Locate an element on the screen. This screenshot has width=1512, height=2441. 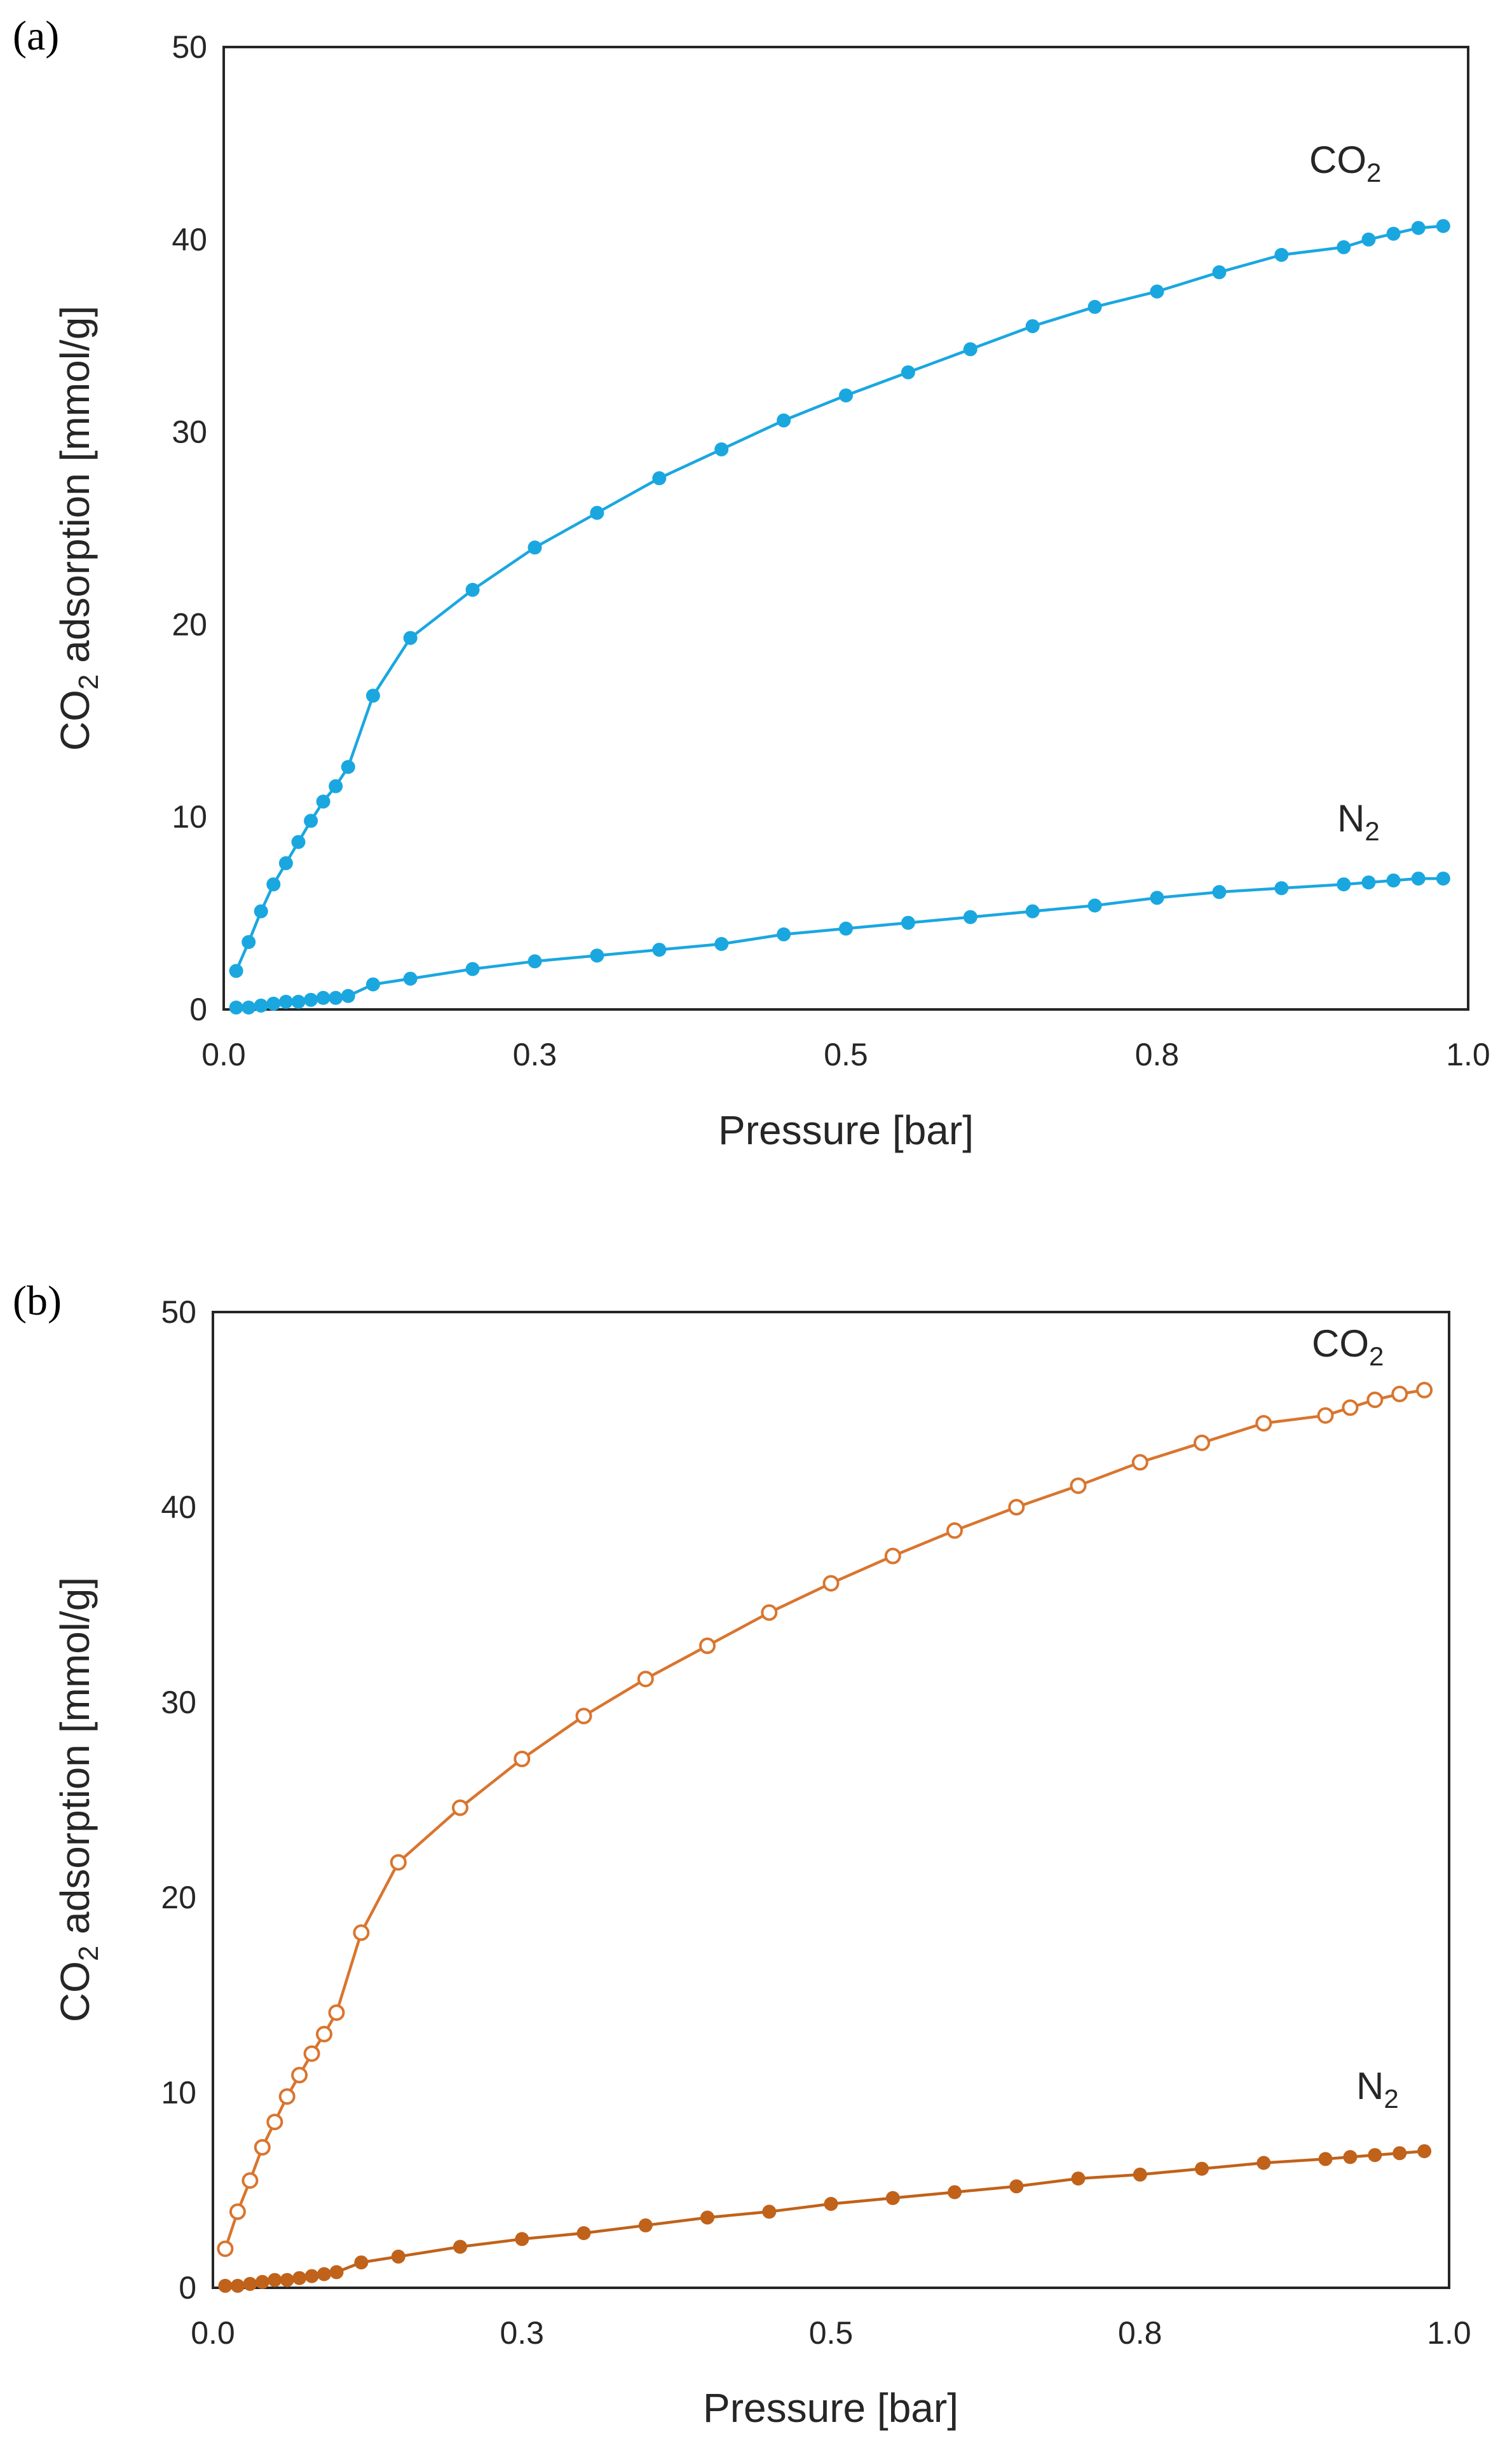
y-axis-title-rest-a: adsorption [mmol/g] is located at coordinates (75, 490).